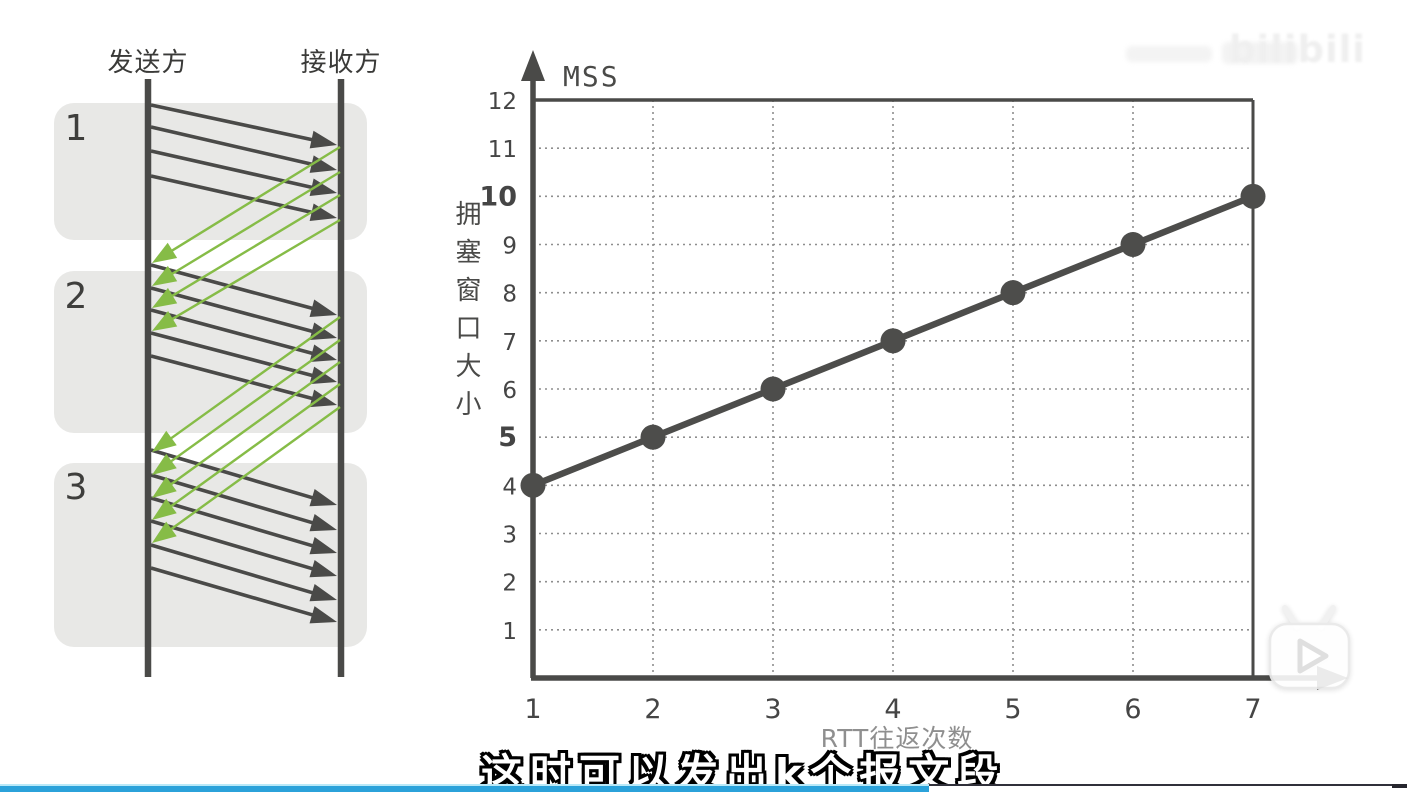 The height and width of the screenshot is (792, 1407). What do you see at coordinates (509, 343) in the screenshot?
I see `y-tick-label: 7` at bounding box center [509, 343].